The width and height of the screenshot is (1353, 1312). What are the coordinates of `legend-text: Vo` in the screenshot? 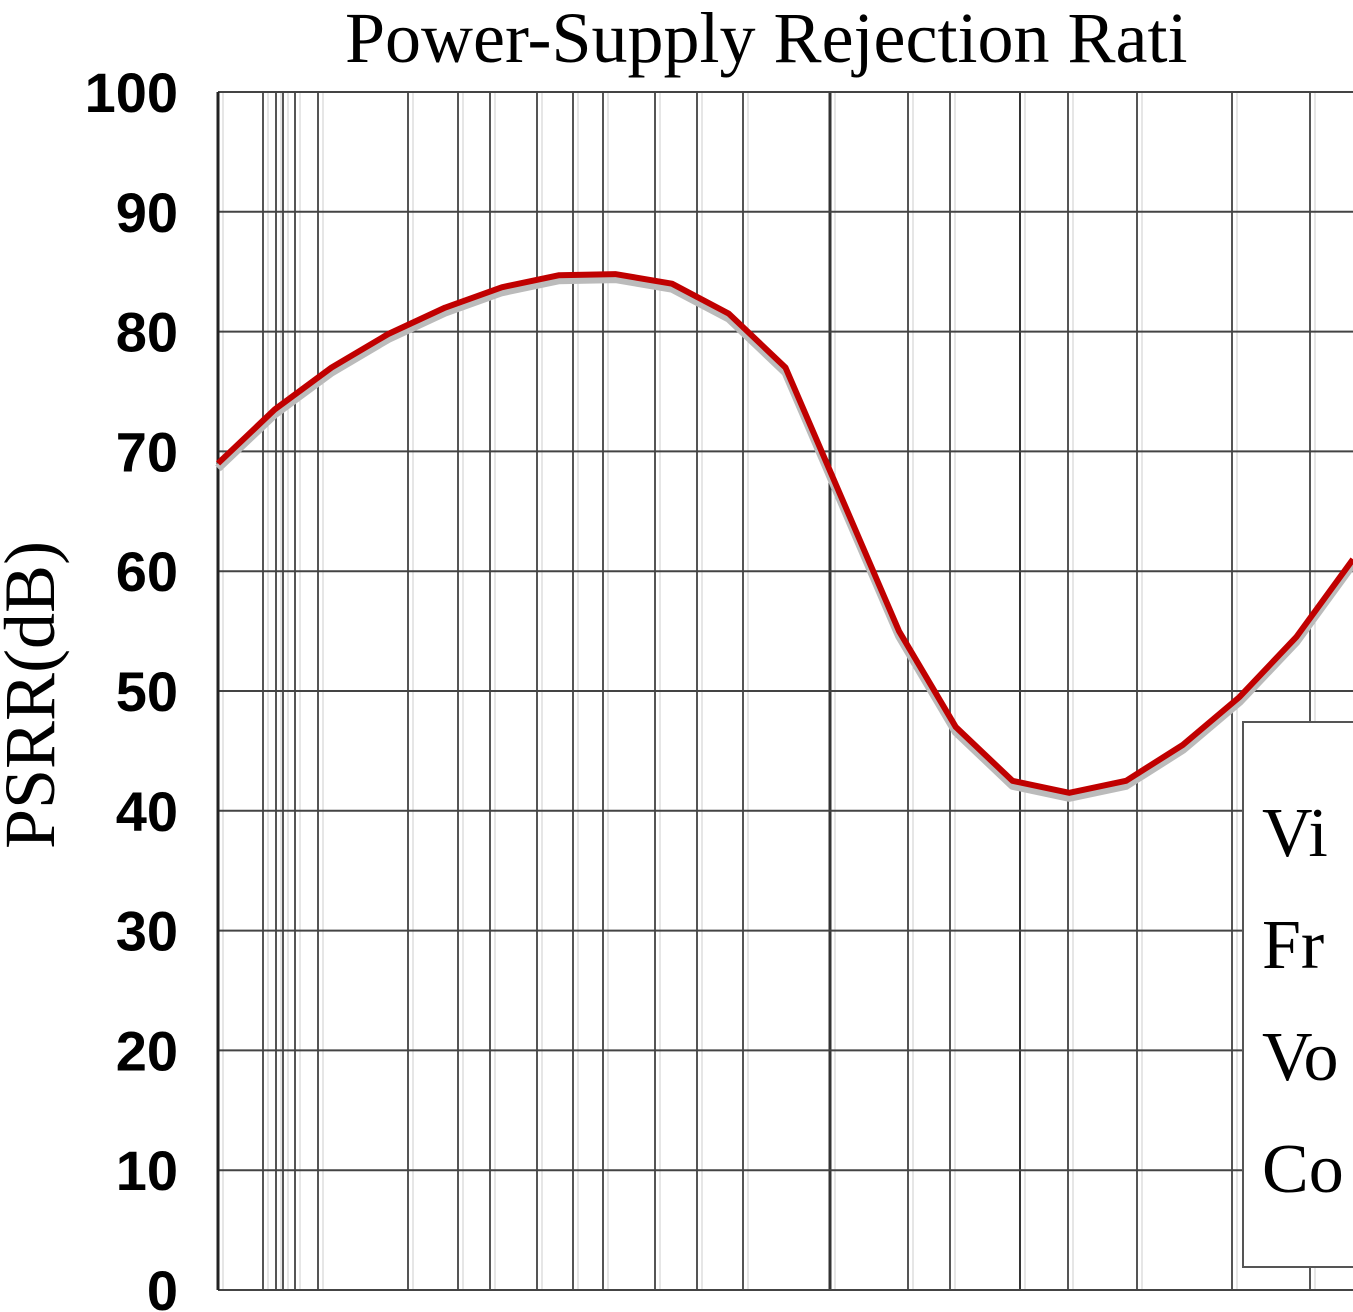 It's located at (1300, 1057).